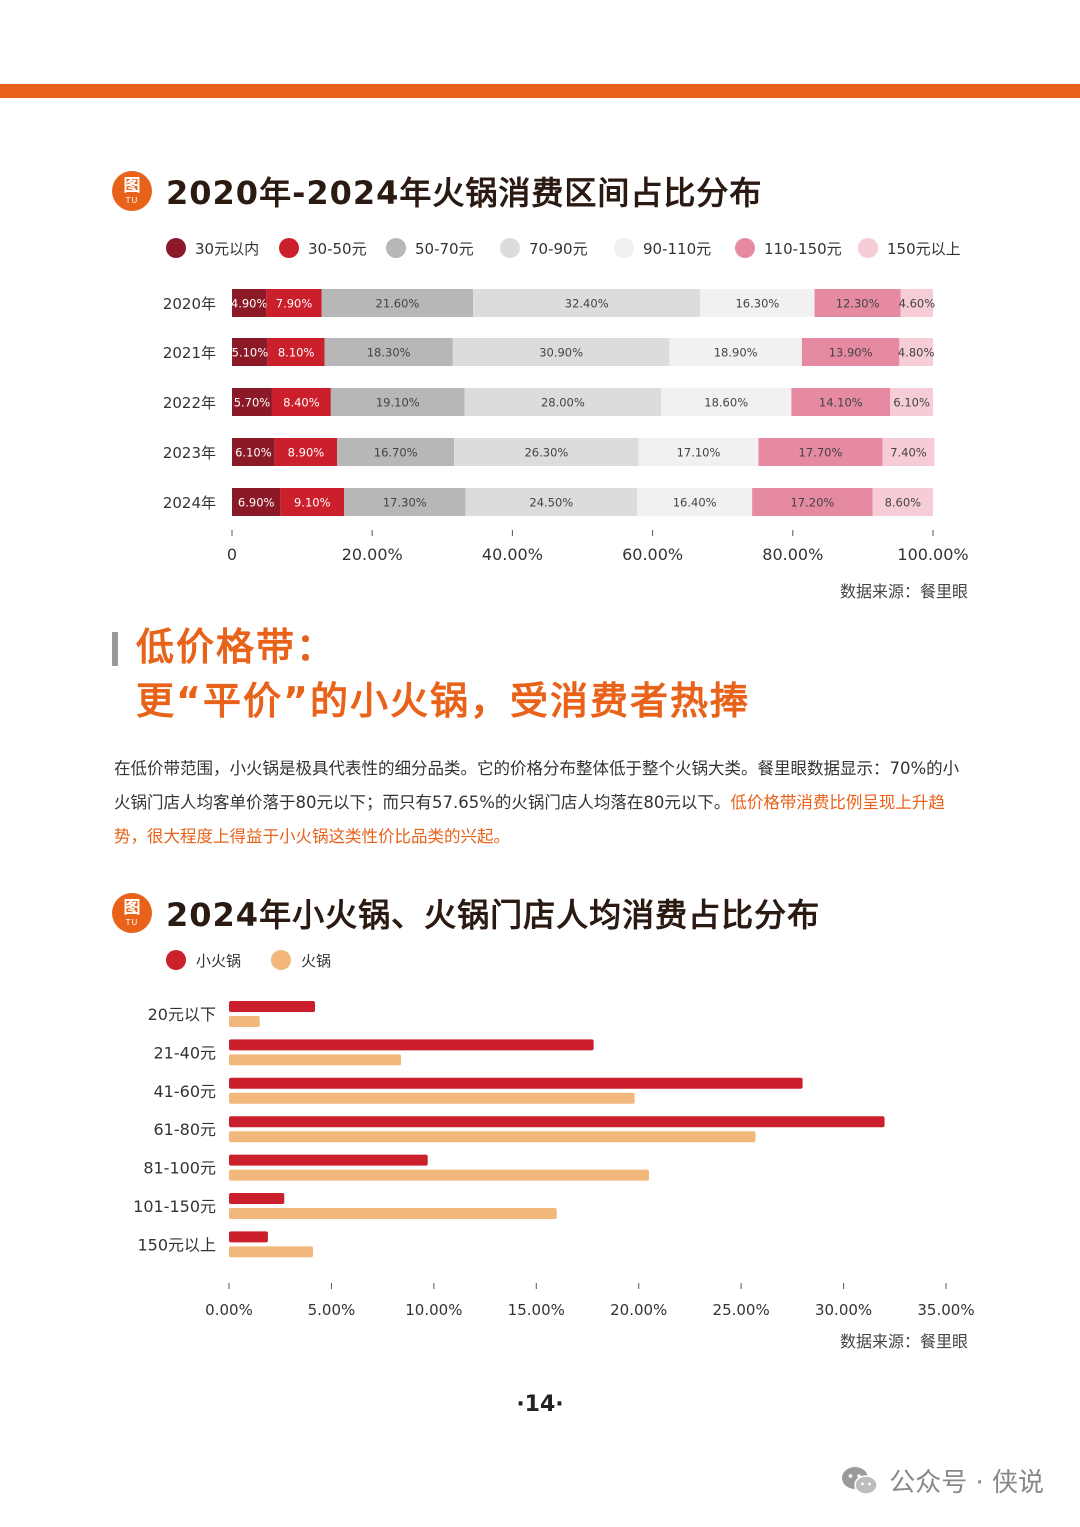 This screenshot has height=1527, width=1080. What do you see at coordinates (227, 249) in the screenshot?
I see `legend-label: 30元以内` at bounding box center [227, 249].